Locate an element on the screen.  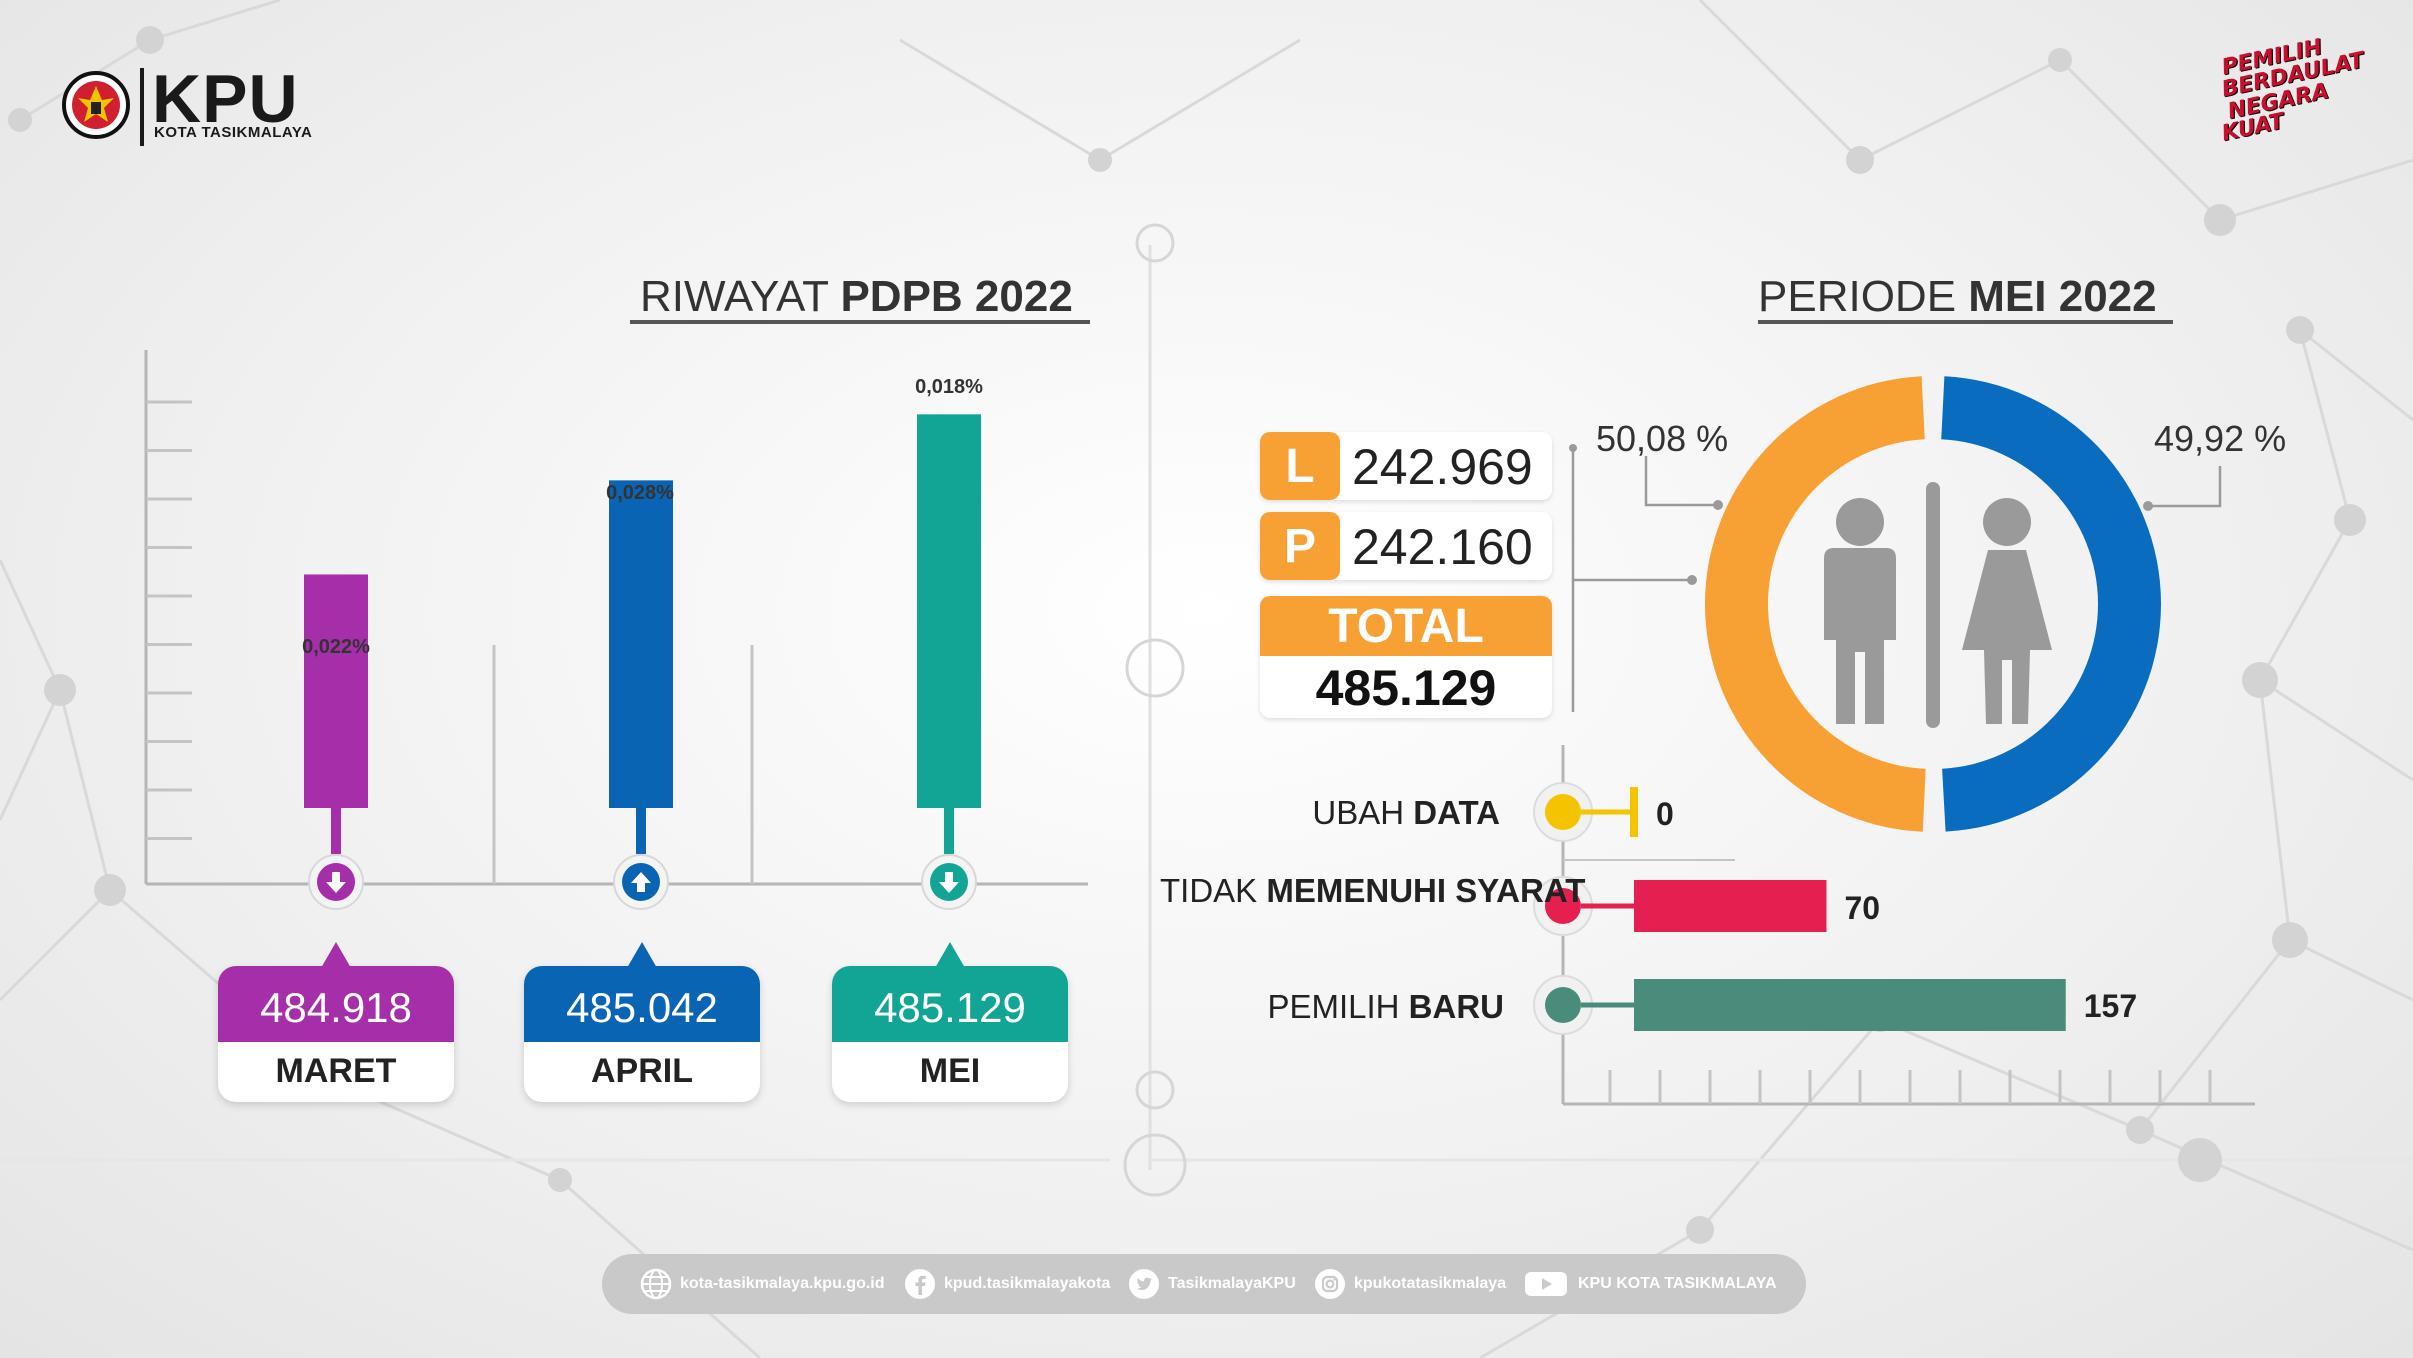
facebook-icon is located at coordinates (920, 1284).